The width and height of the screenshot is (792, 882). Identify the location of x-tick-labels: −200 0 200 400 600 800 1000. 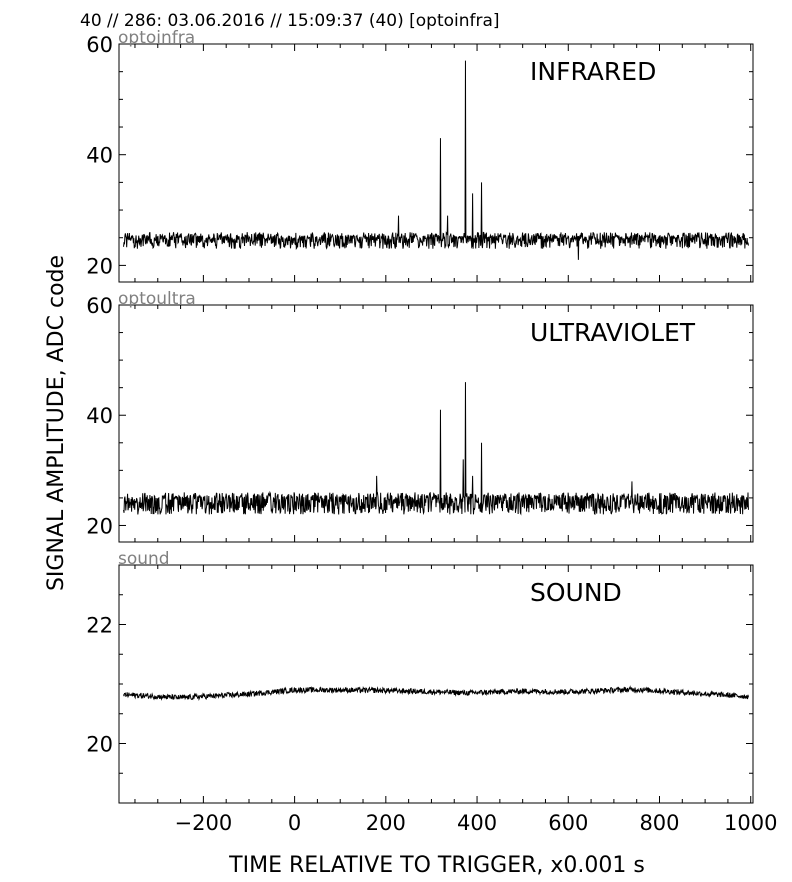
(476, 823).